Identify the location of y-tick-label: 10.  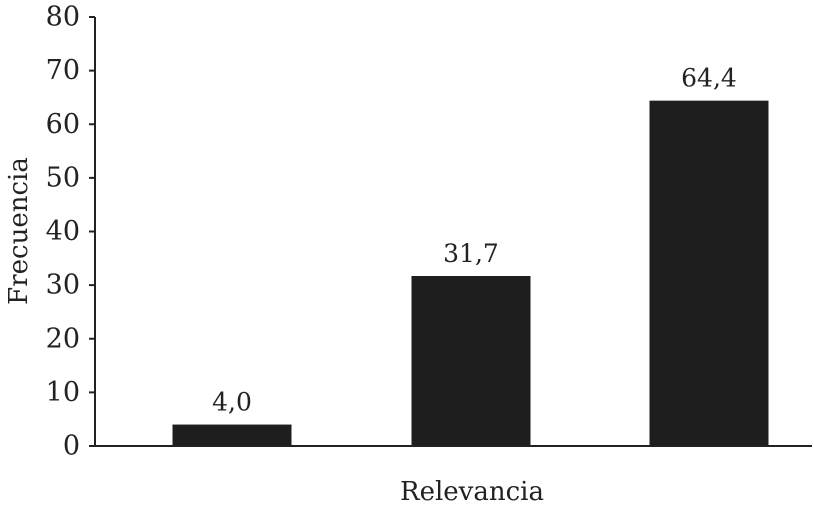
(63, 392).